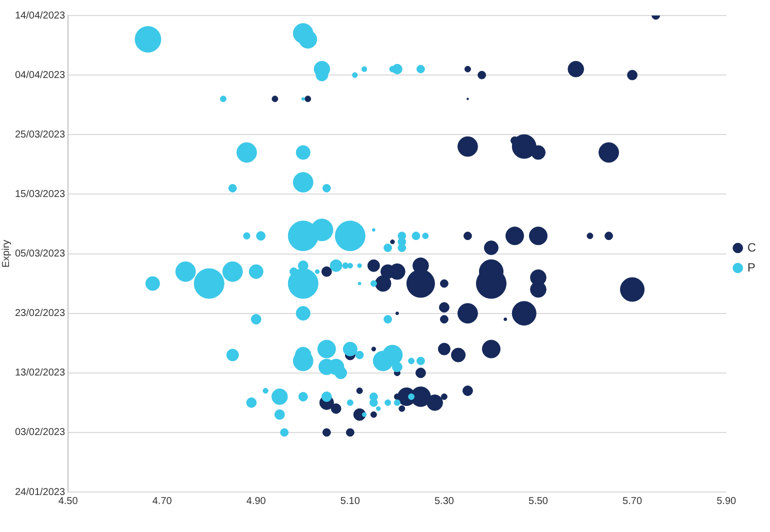  What do you see at coordinates (40, 373) in the screenshot?
I see `y-tick-label: 13/02/2023` at bounding box center [40, 373].